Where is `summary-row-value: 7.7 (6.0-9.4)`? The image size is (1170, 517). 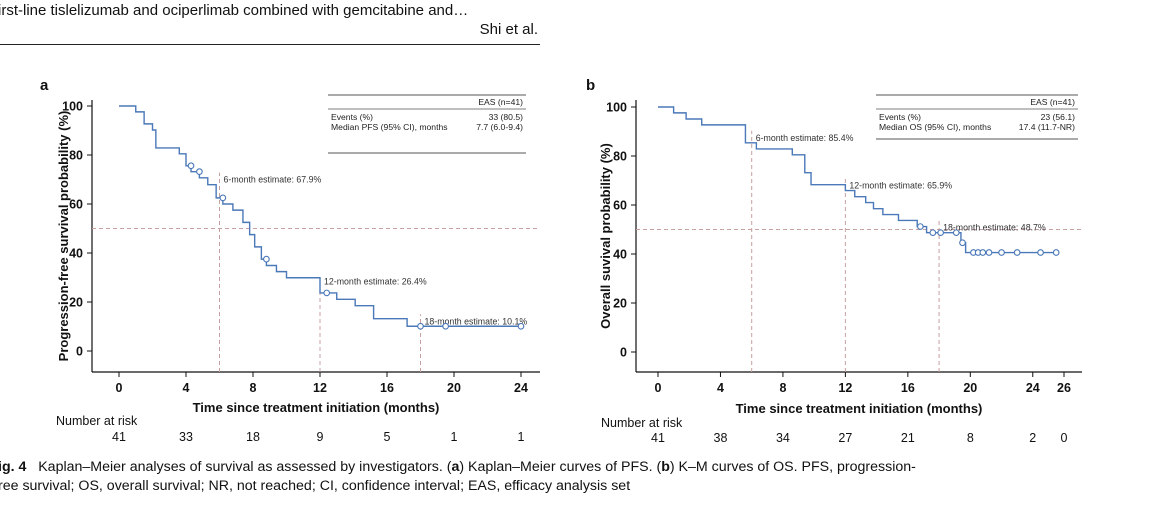 summary-row-value: 7.7 (6.0-9.4) is located at coordinates (499, 127).